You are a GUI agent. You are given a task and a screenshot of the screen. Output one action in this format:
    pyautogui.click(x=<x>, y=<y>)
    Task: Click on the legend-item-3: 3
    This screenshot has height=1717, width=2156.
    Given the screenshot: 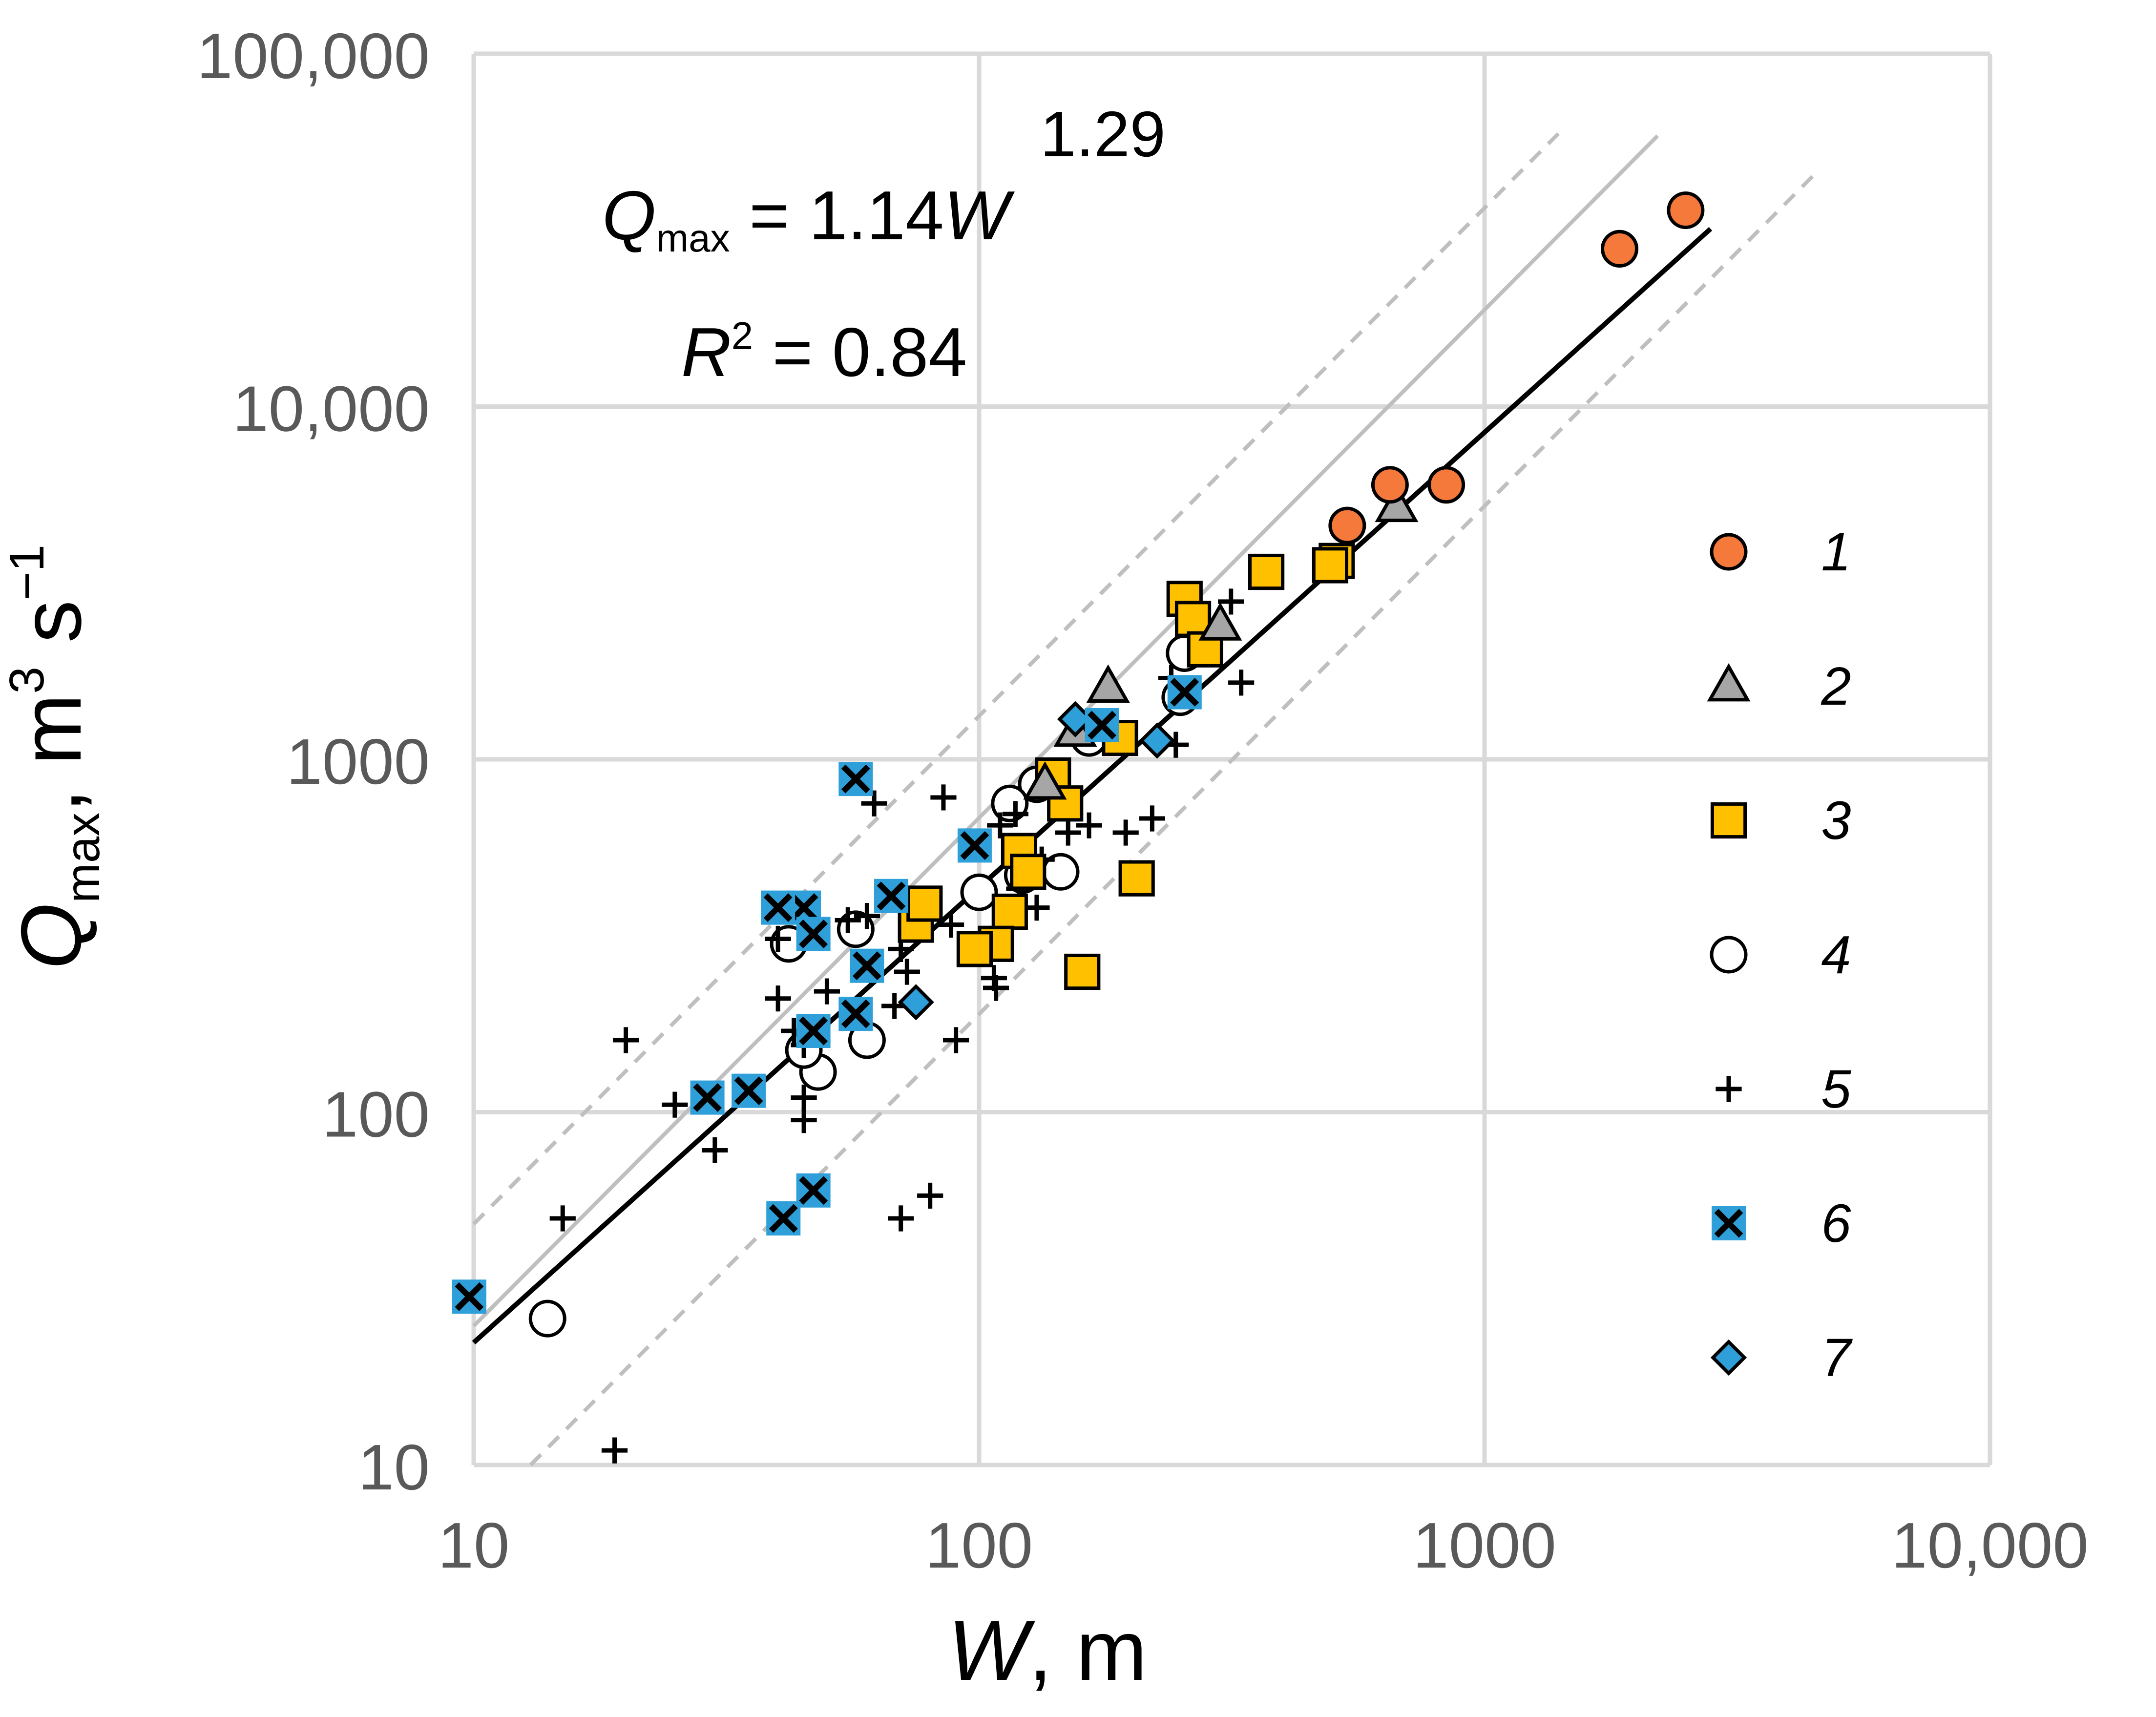 What is the action you would take?
    pyautogui.click(x=1780, y=821)
    